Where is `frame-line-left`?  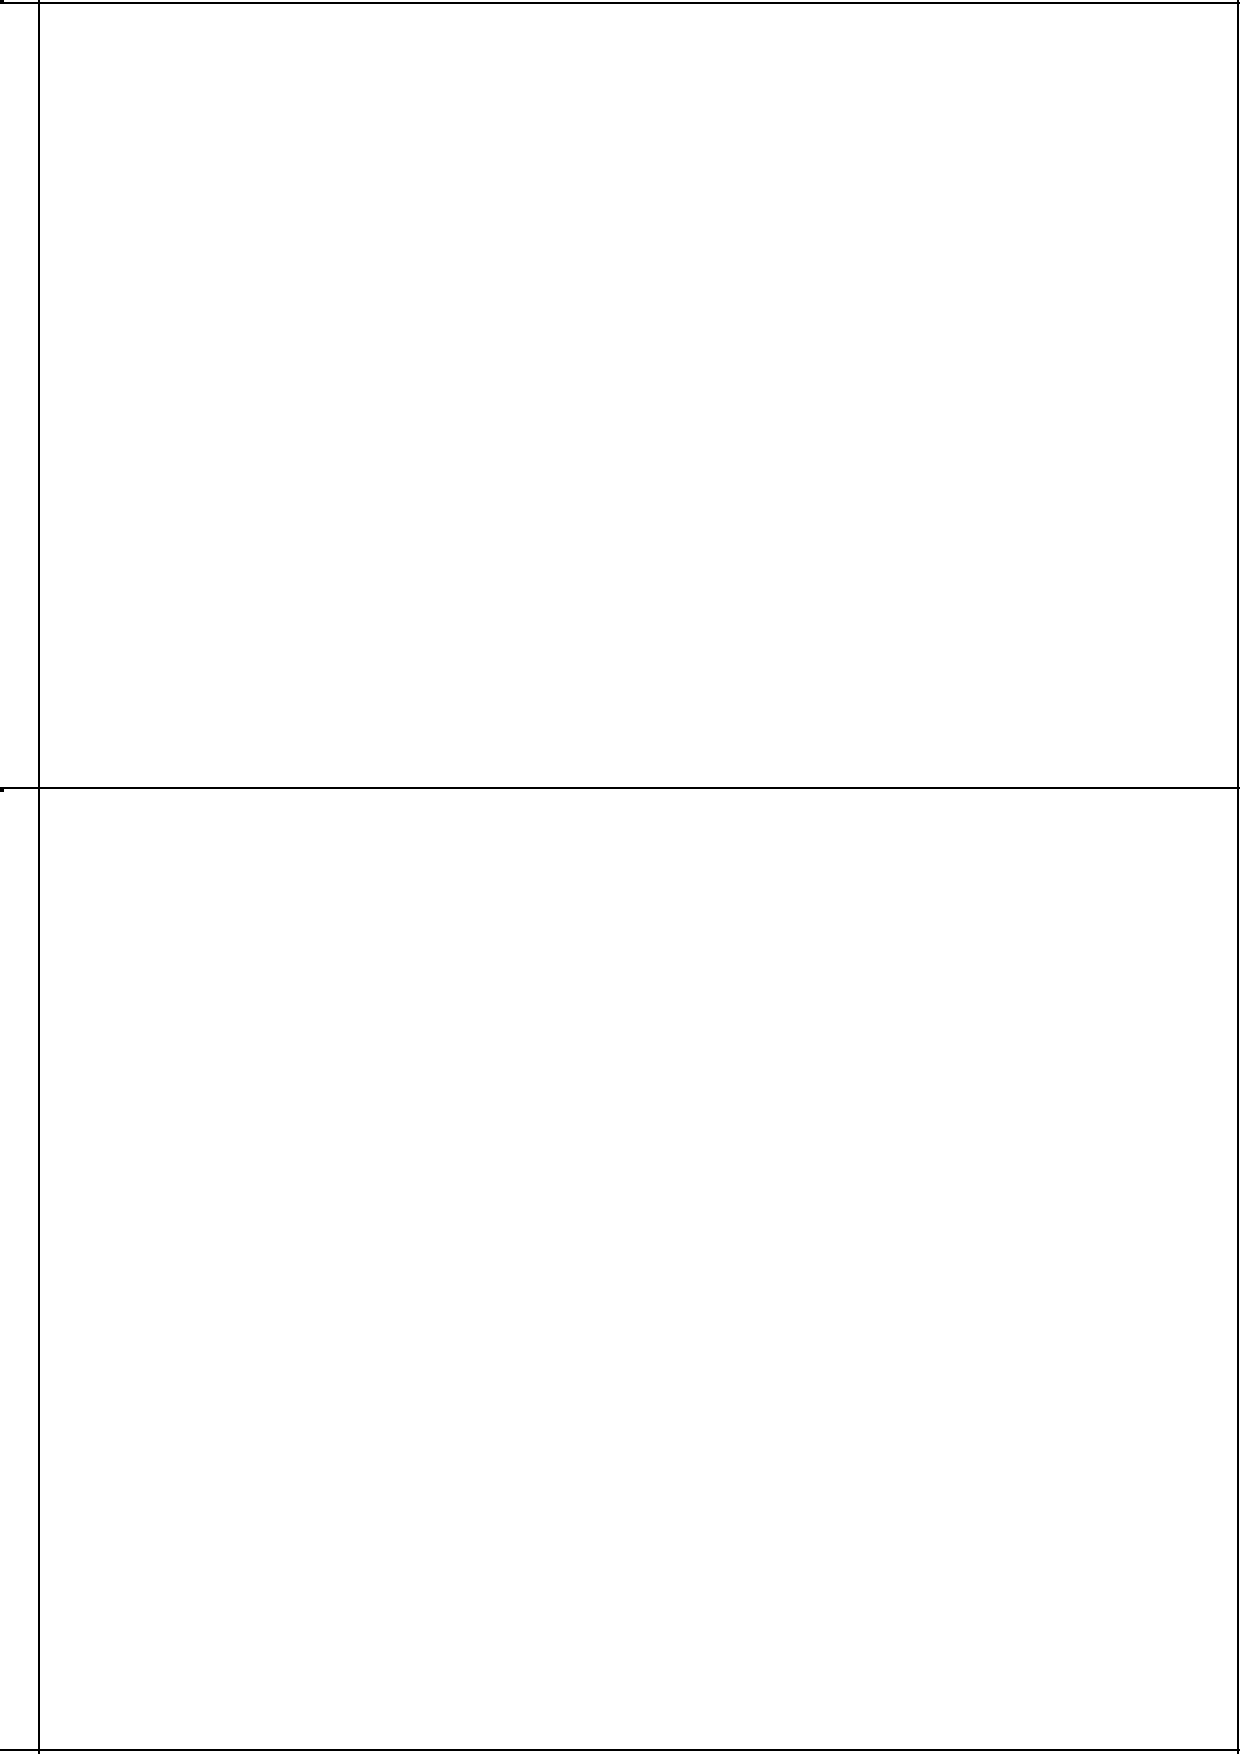
frame-line-left is located at coordinates (39, 877).